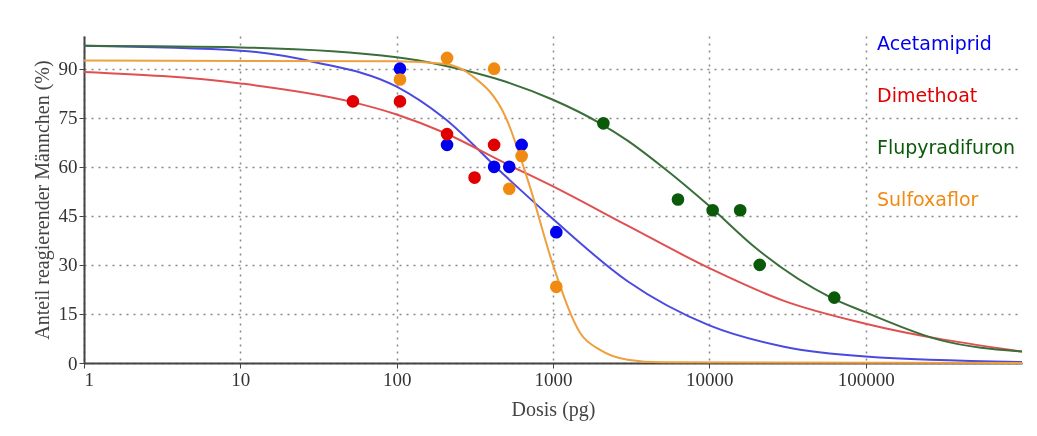 Image resolution: width=1037 pixels, height=436 pixels. I want to click on y-tick-label: 45, so click(68, 216).